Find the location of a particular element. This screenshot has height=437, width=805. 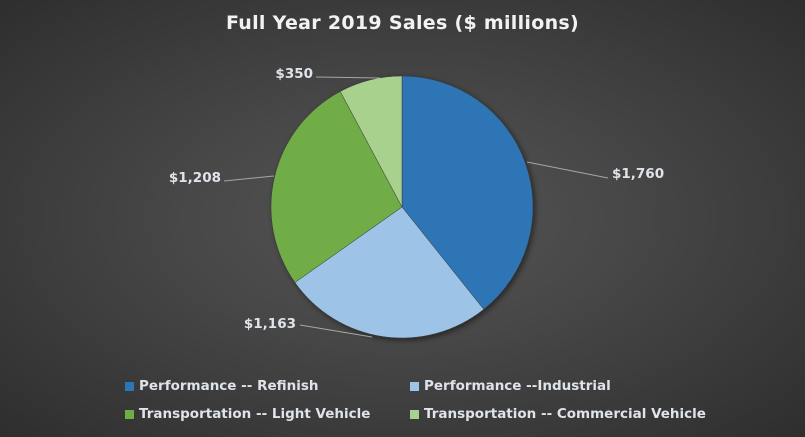

legend-item-commercial-vehicle: Transportation -- Commercial Vehicle is located at coordinates (558, 414).